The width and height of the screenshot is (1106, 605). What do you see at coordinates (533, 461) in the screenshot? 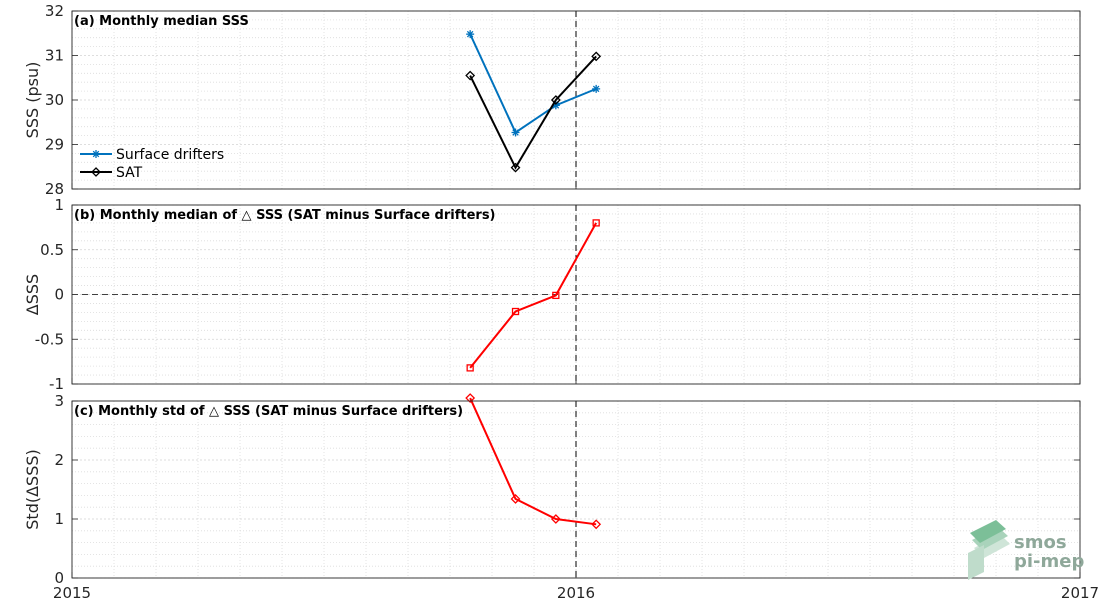
I see `panel-c-series-0-line` at bounding box center [533, 461].